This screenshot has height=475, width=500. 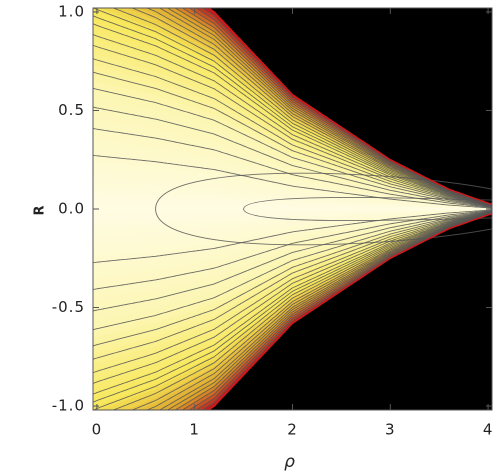 What do you see at coordinates (71, 11) in the screenshot?
I see `y-tick-label: 1.0` at bounding box center [71, 11].